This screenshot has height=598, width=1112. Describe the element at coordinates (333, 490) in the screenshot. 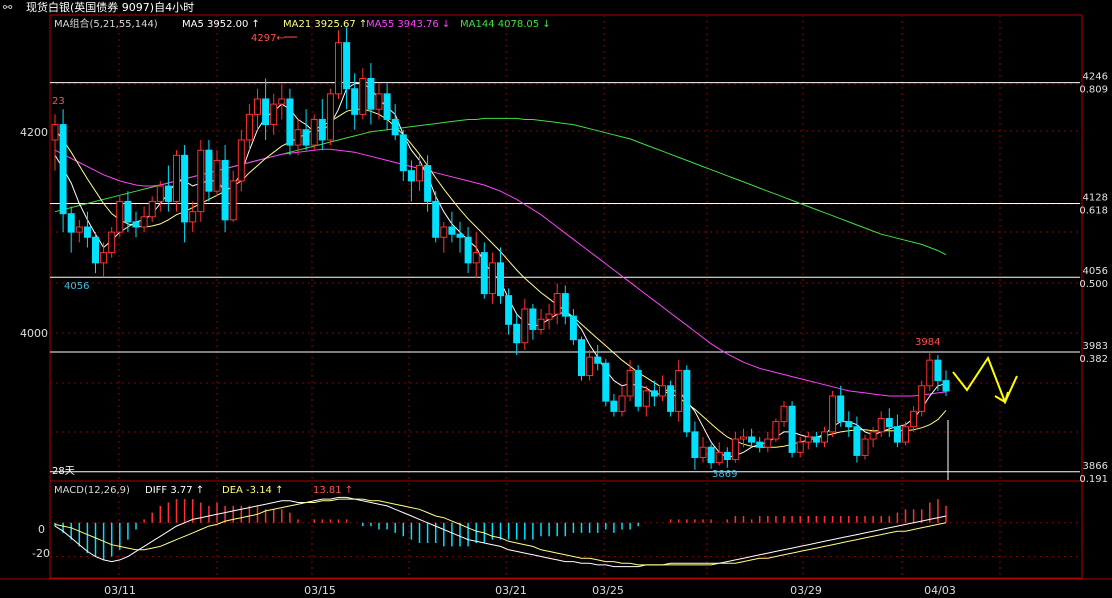

I see `legend-macd-item: 13.81 ↑` at that location.